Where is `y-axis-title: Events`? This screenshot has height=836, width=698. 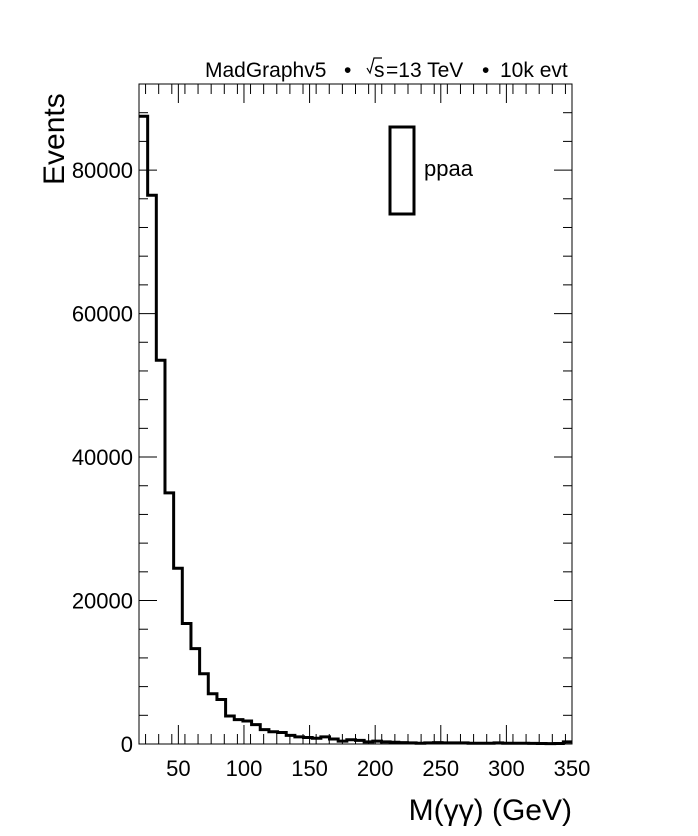 y-axis-title: Events is located at coordinates (54, 139).